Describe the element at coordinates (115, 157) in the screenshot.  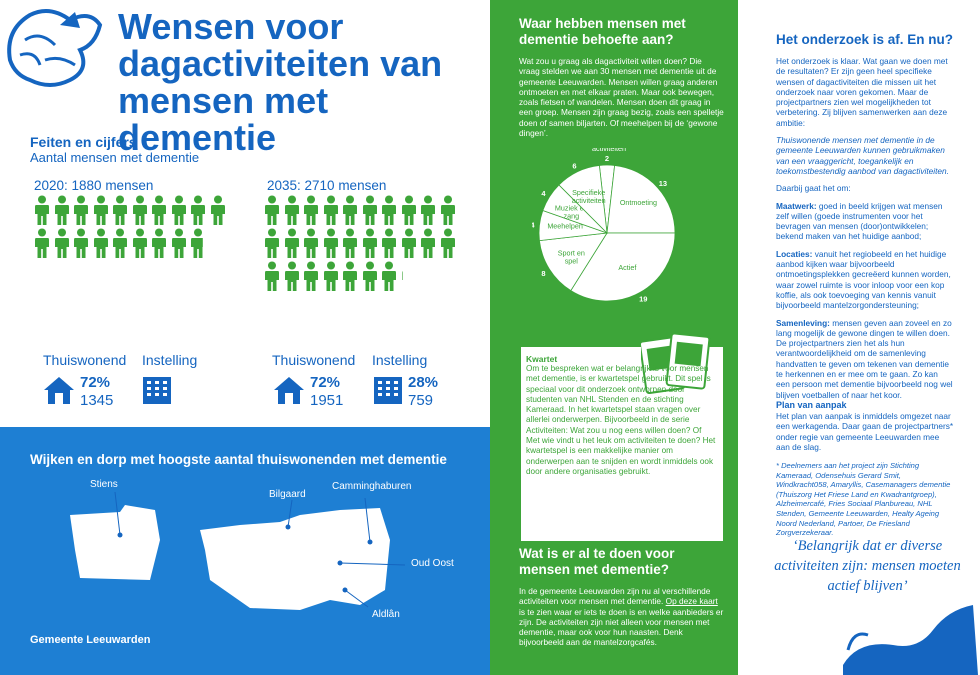
I see `facts-subheading: Aantal mensen met dementie` at that location.